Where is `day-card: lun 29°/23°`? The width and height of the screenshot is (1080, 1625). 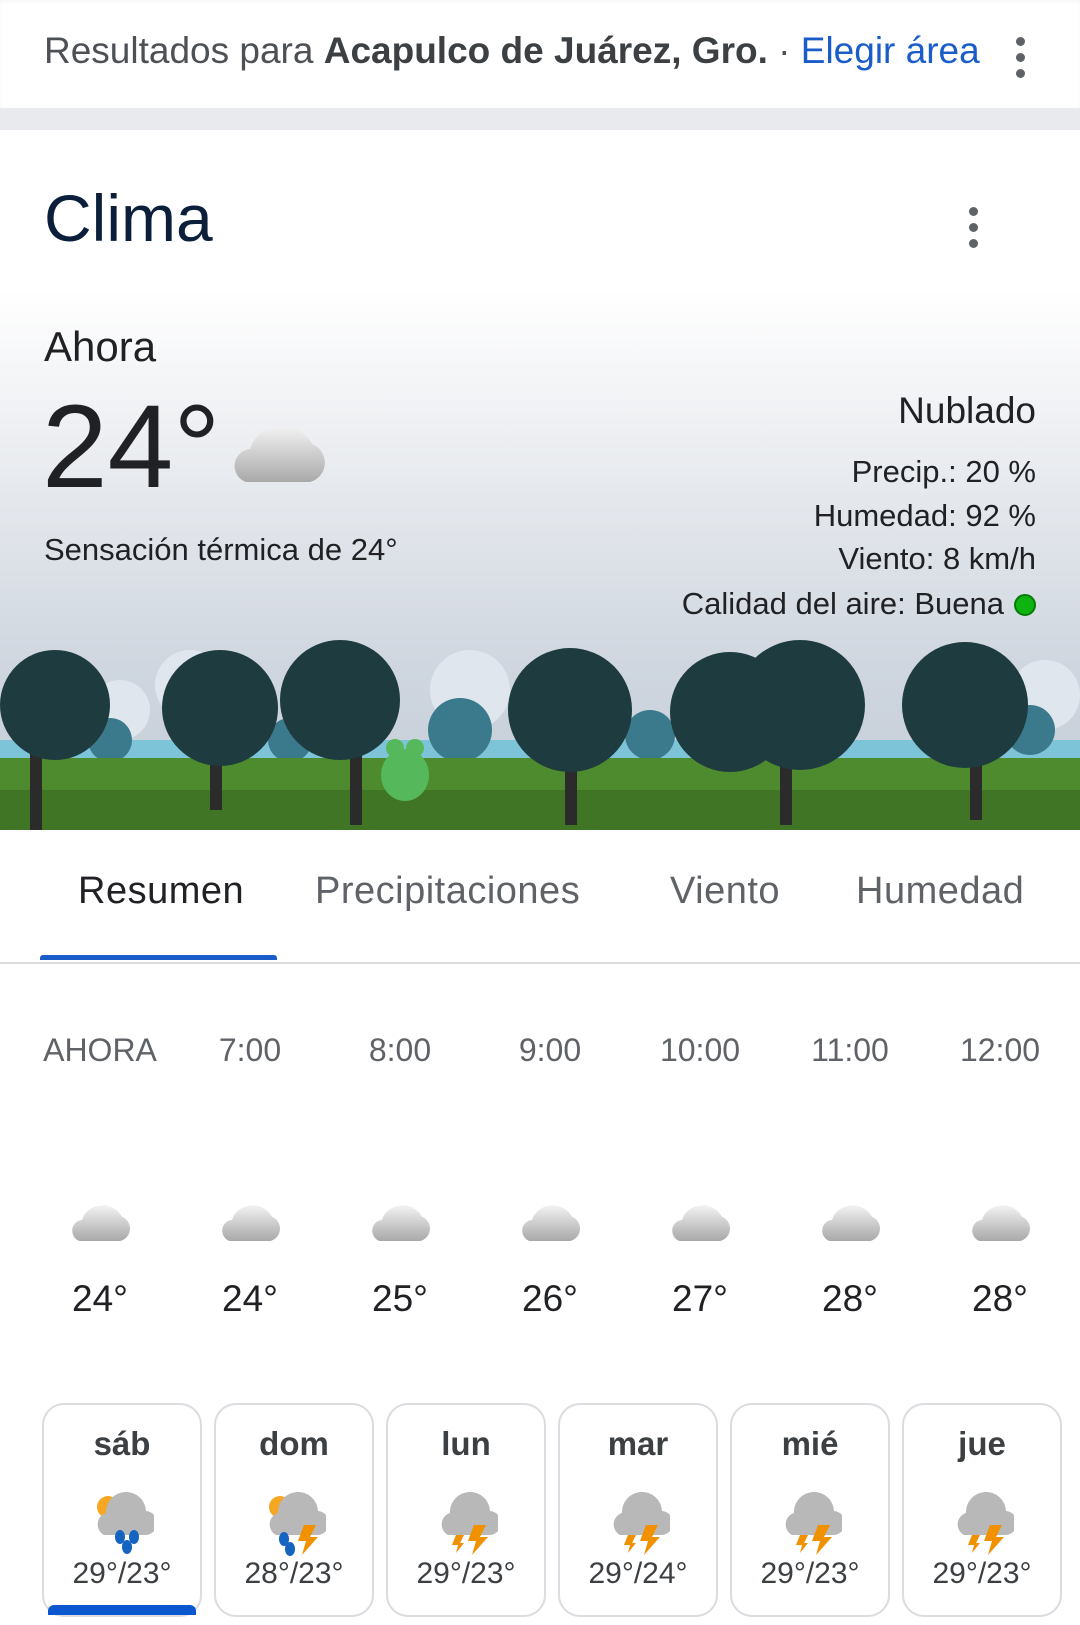
day-card: lun 29°/23° is located at coordinates (466, 1510).